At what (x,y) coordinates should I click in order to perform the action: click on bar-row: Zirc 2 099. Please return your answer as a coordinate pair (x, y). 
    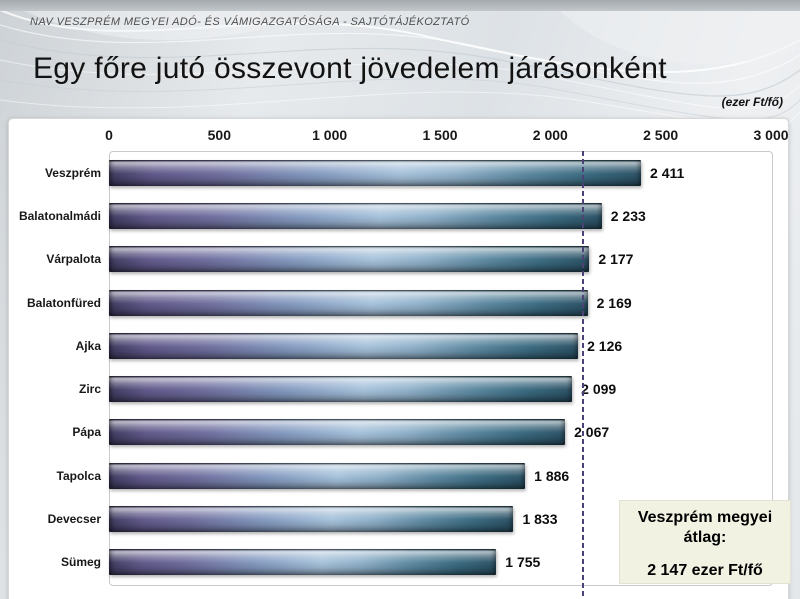
    Looking at the image, I should click on (398, 389).